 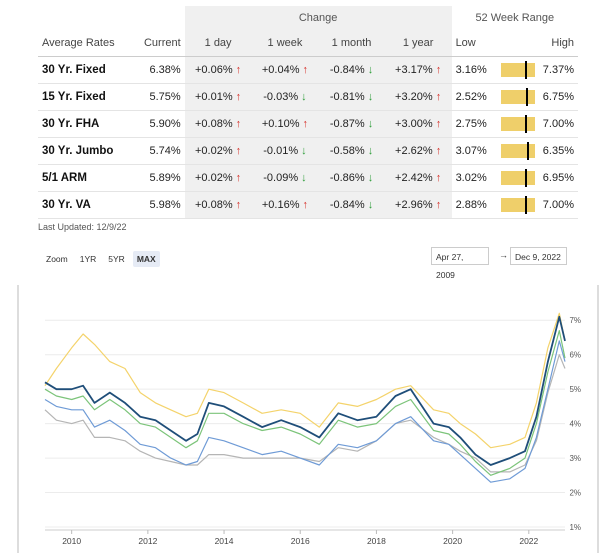 I want to click on change-month: -0.84% ↓, so click(x=351, y=205).